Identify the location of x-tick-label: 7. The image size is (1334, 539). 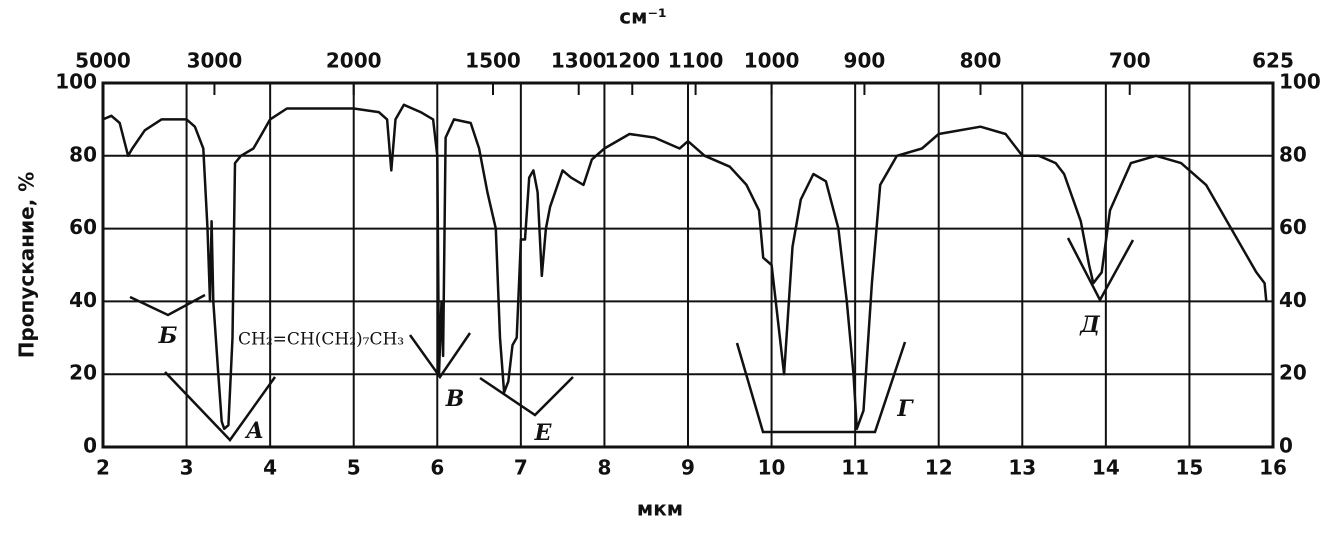
(521, 468).